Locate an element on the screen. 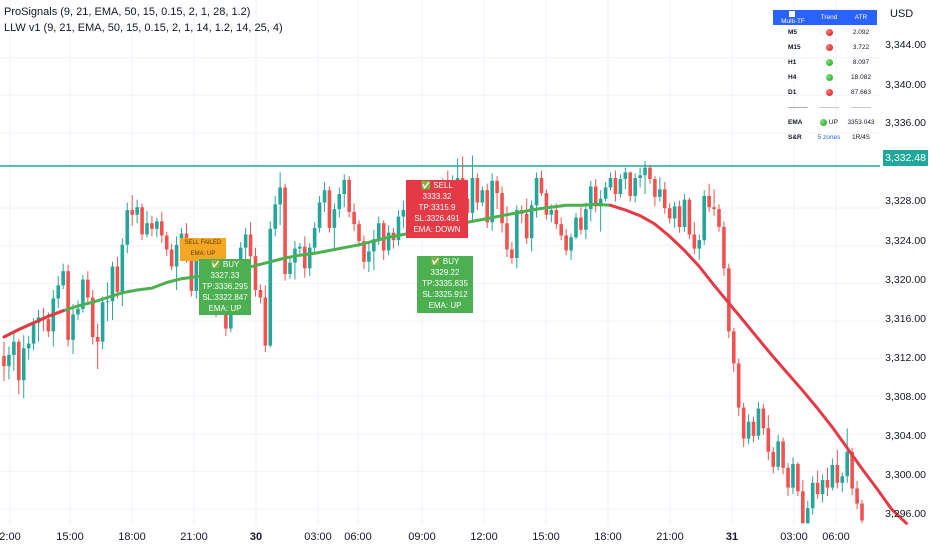 Image resolution: width=932 pixels, height=550 pixels. signal-line: SL:3325.912 is located at coordinates (445, 294).